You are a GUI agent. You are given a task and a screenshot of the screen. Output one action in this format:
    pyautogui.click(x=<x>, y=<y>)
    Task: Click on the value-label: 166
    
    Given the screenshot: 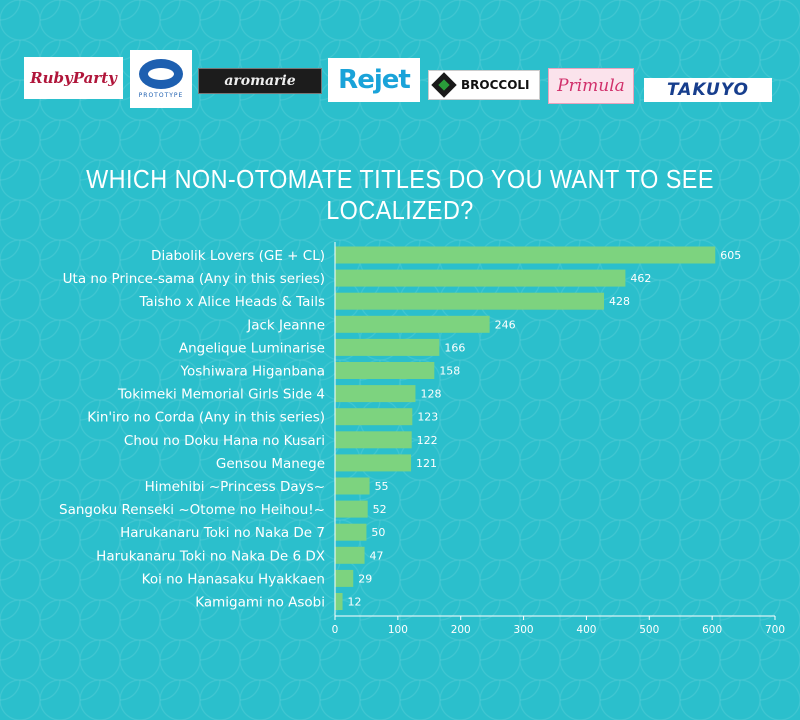 What is the action you would take?
    pyautogui.click(x=454, y=347)
    